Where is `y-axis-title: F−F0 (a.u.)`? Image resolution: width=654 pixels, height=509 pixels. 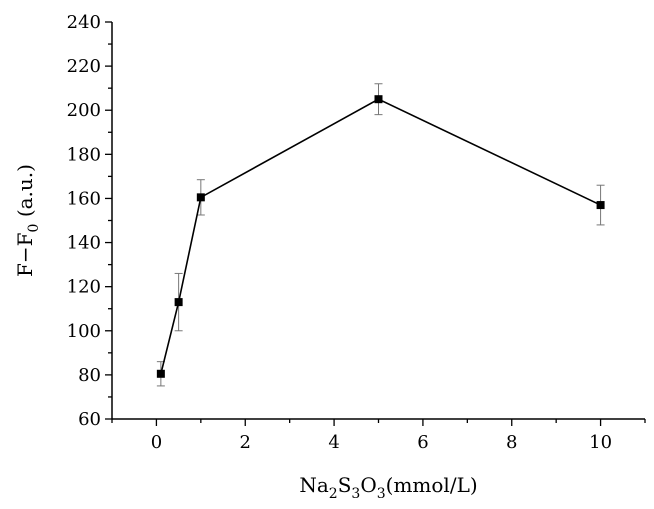
y-axis-title: F−F0 (a.u.) is located at coordinates (27, 220).